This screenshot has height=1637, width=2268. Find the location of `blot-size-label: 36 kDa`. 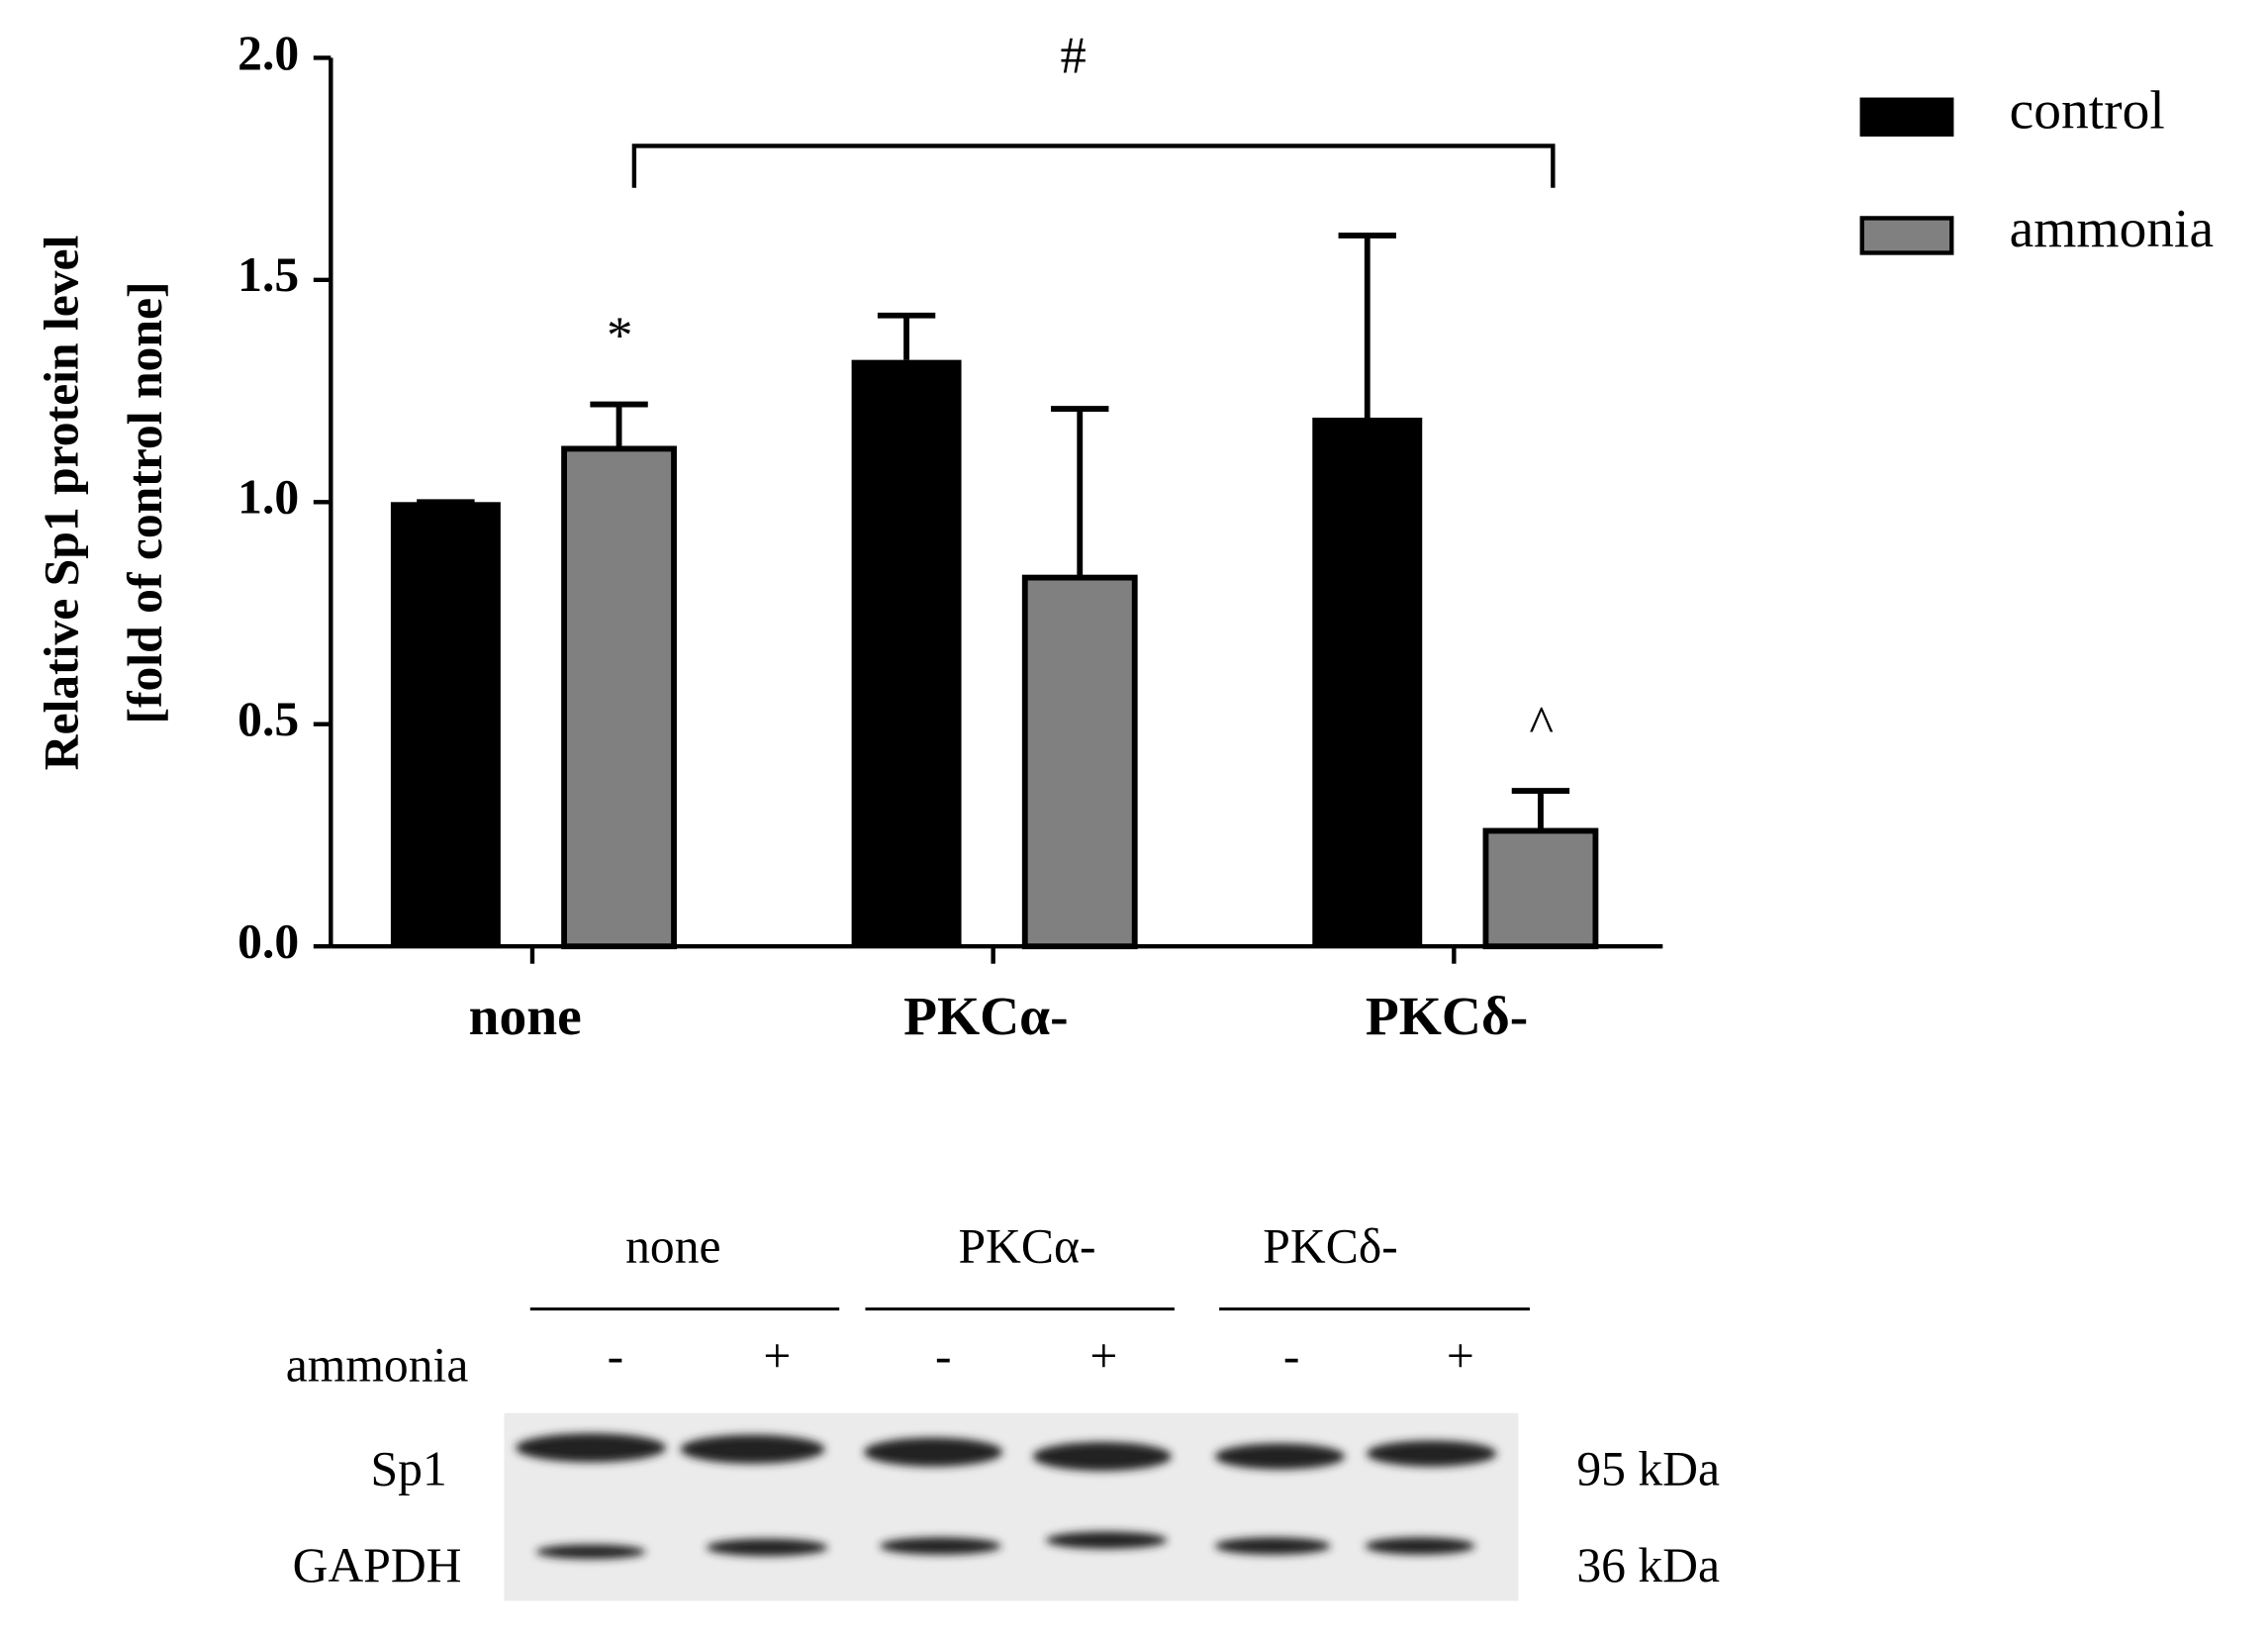

blot-size-label: 36 kDa is located at coordinates (1648, 1565).